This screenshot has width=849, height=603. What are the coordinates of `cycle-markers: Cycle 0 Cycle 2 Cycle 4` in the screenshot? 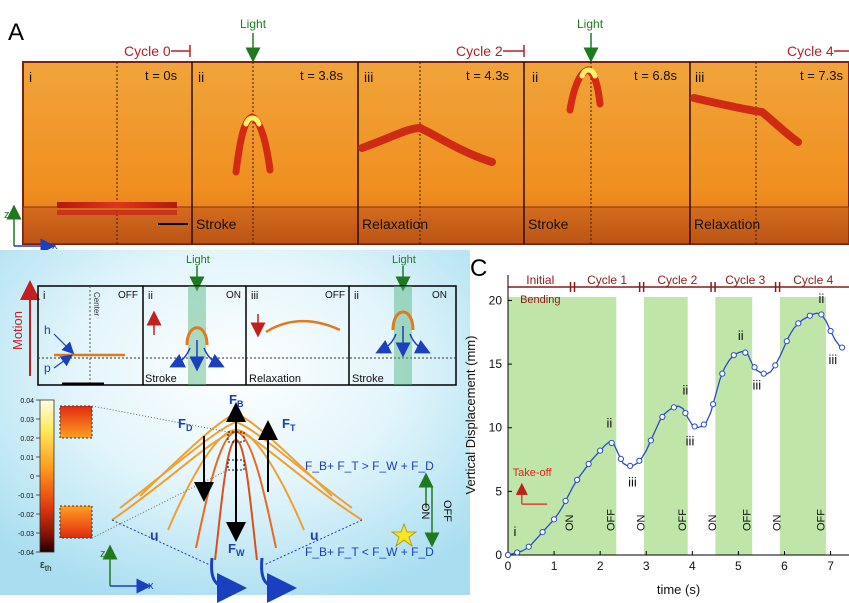 It's located at (486, 51).